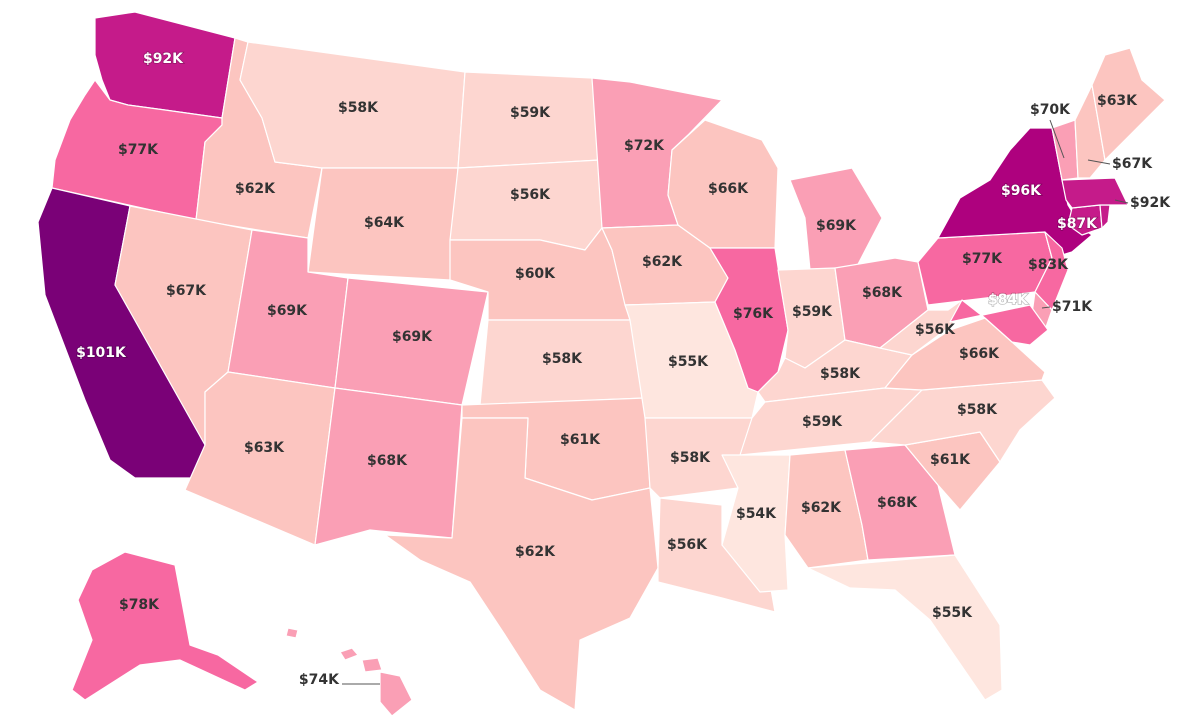  What do you see at coordinates (950, 460) in the screenshot?
I see `label-sc: $61K` at bounding box center [950, 460].